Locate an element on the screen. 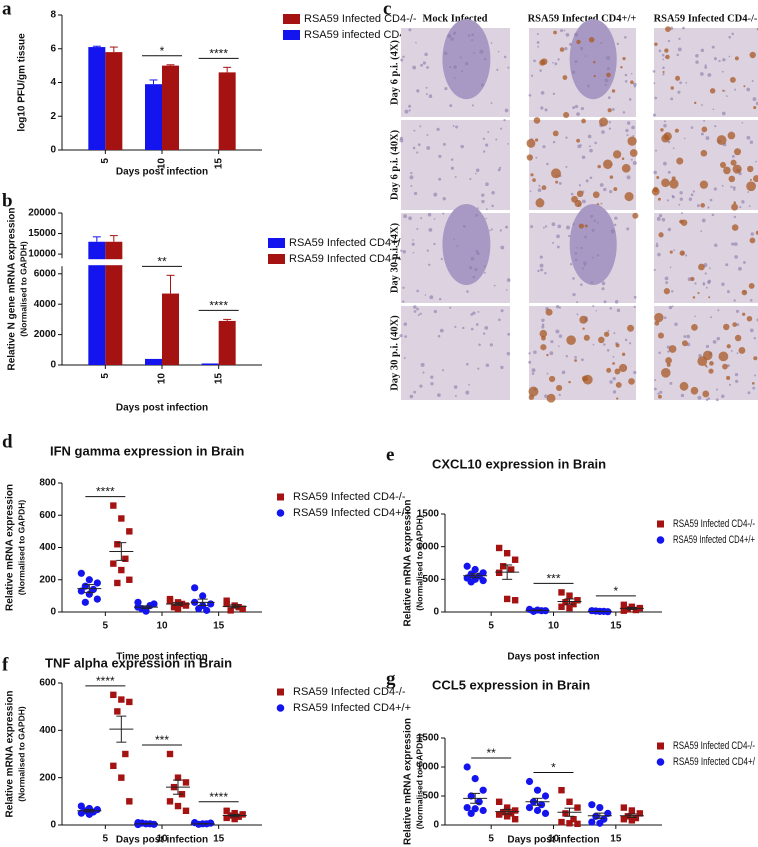 The height and width of the screenshot is (847, 758). y-tick-label: 20000 is located at coordinates (42, 213).